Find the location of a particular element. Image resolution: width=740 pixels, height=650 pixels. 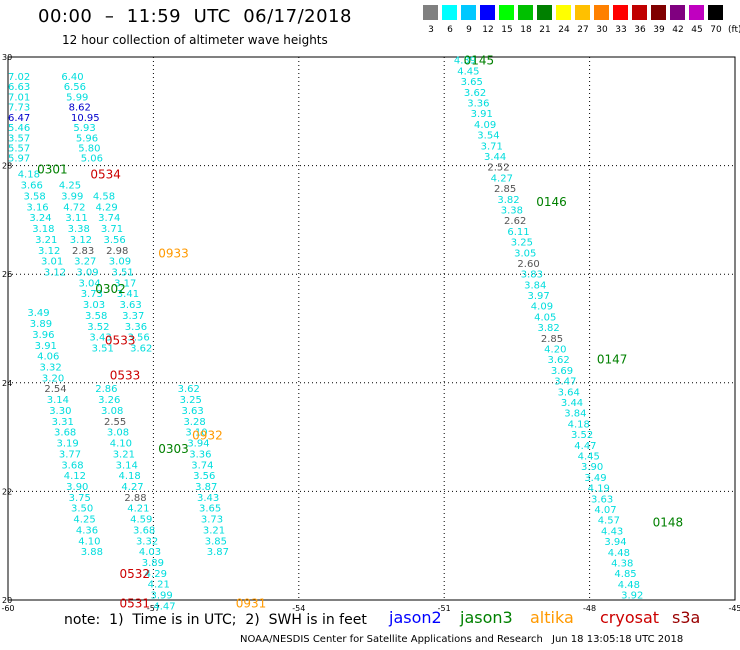

wave-height-value: 3.89 is located at coordinates (41, 324).